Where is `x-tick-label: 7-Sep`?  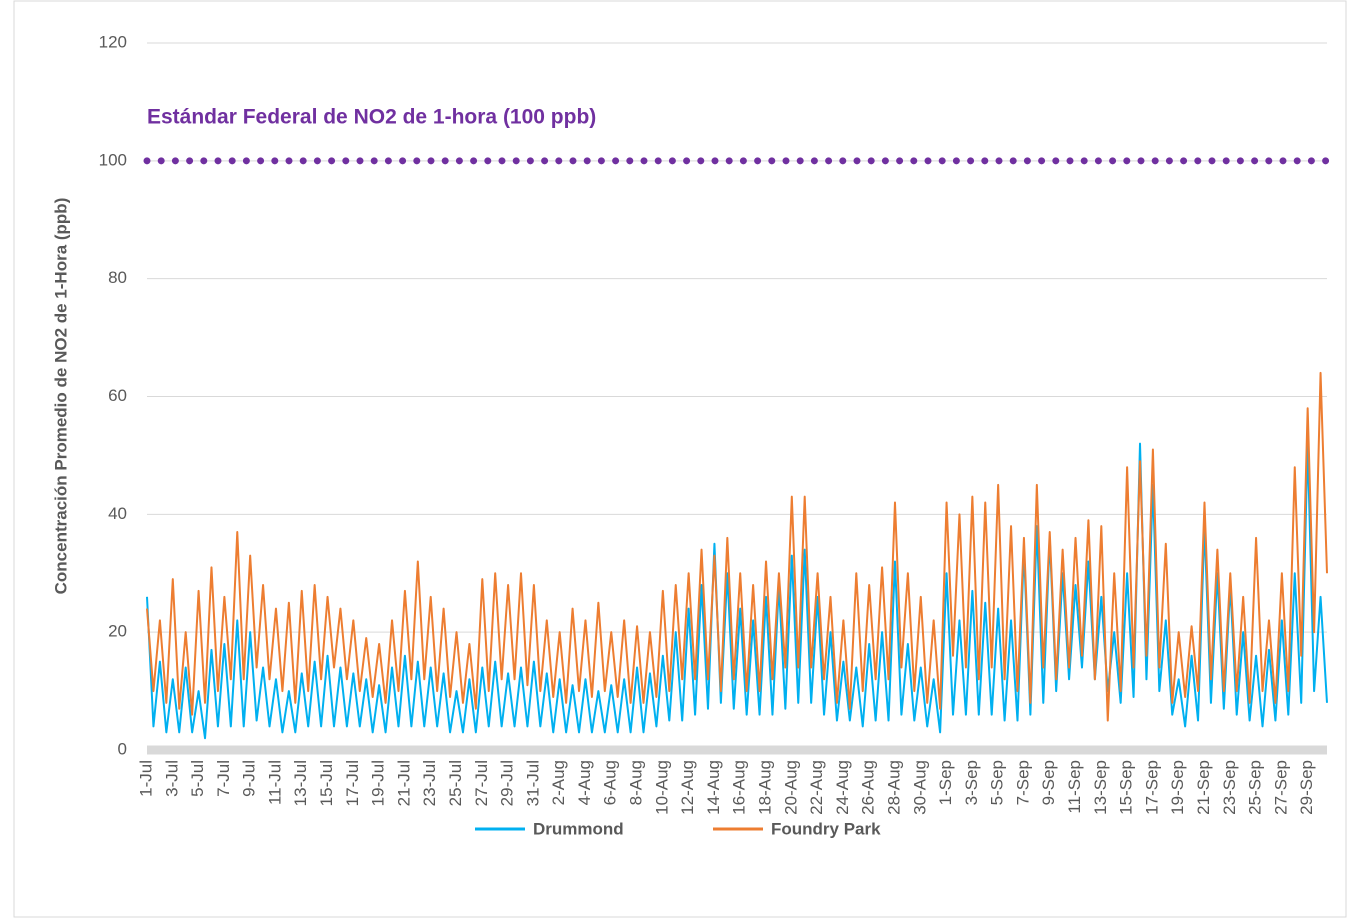
x-tick-label: 7-Sep is located at coordinates (1022, 782).